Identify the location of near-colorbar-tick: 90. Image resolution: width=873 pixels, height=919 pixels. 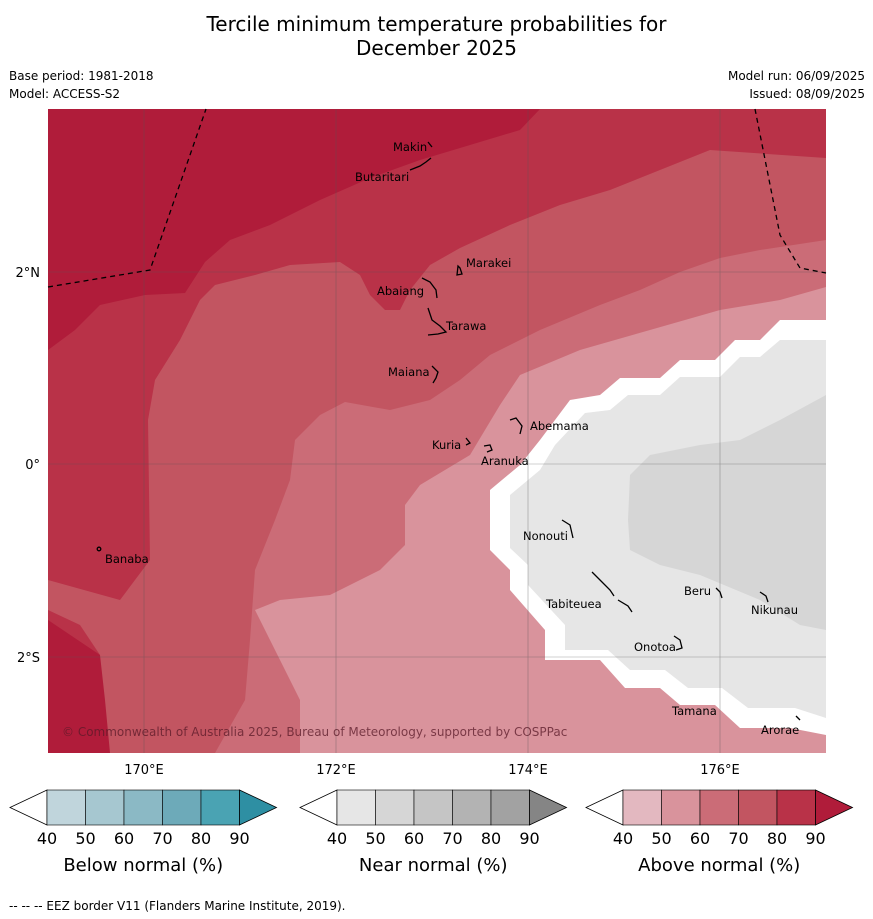
(529, 838).